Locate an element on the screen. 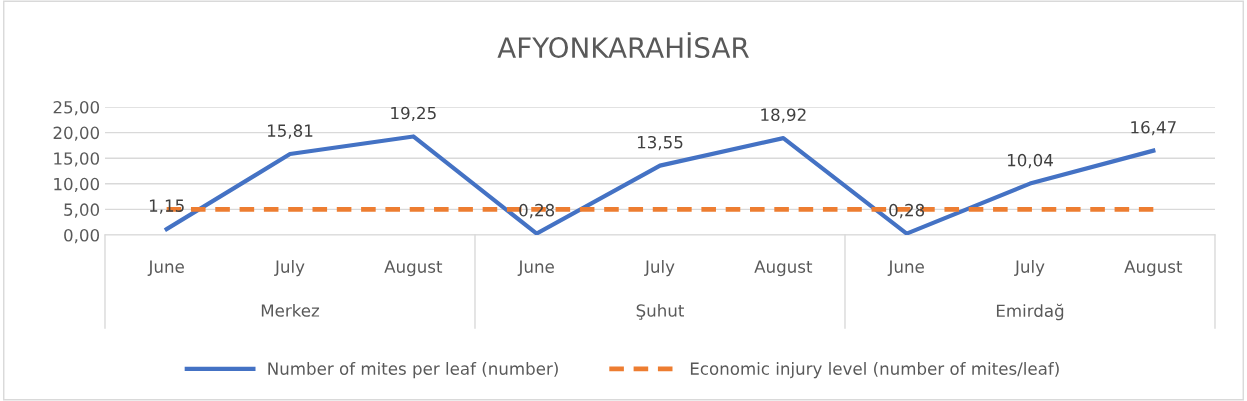 The height and width of the screenshot is (401, 1247). data-label: 10,04 is located at coordinates (1030, 161).